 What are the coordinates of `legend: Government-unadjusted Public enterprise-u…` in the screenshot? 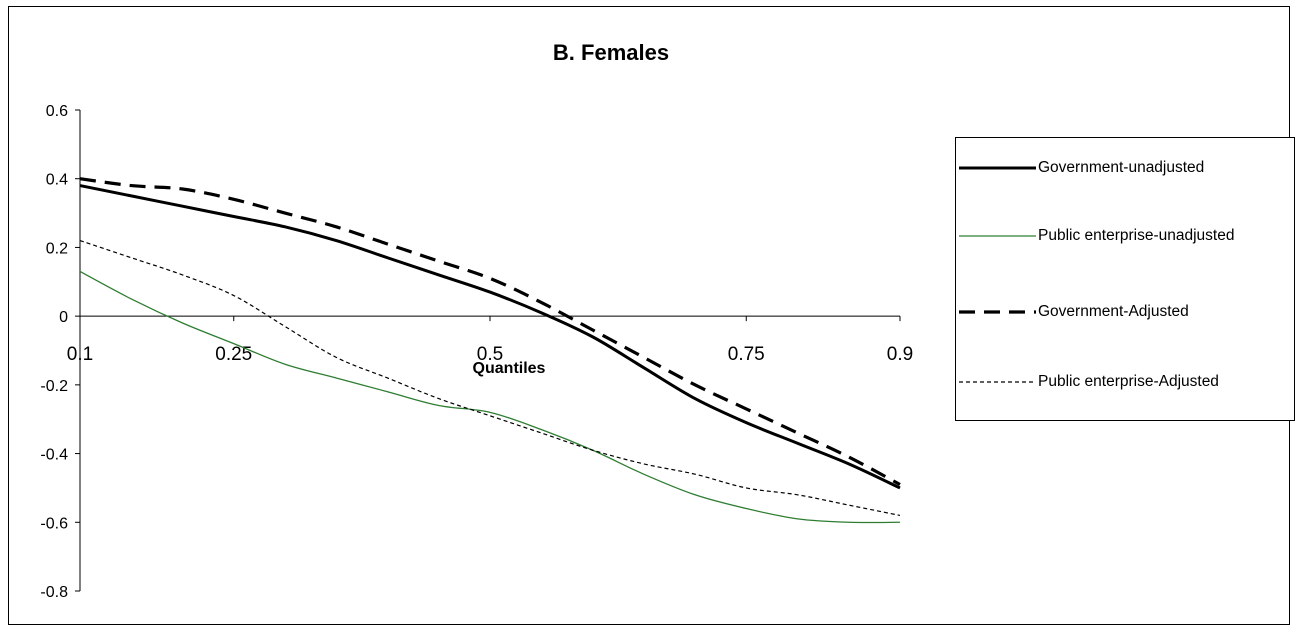 It's located at (1125, 279).